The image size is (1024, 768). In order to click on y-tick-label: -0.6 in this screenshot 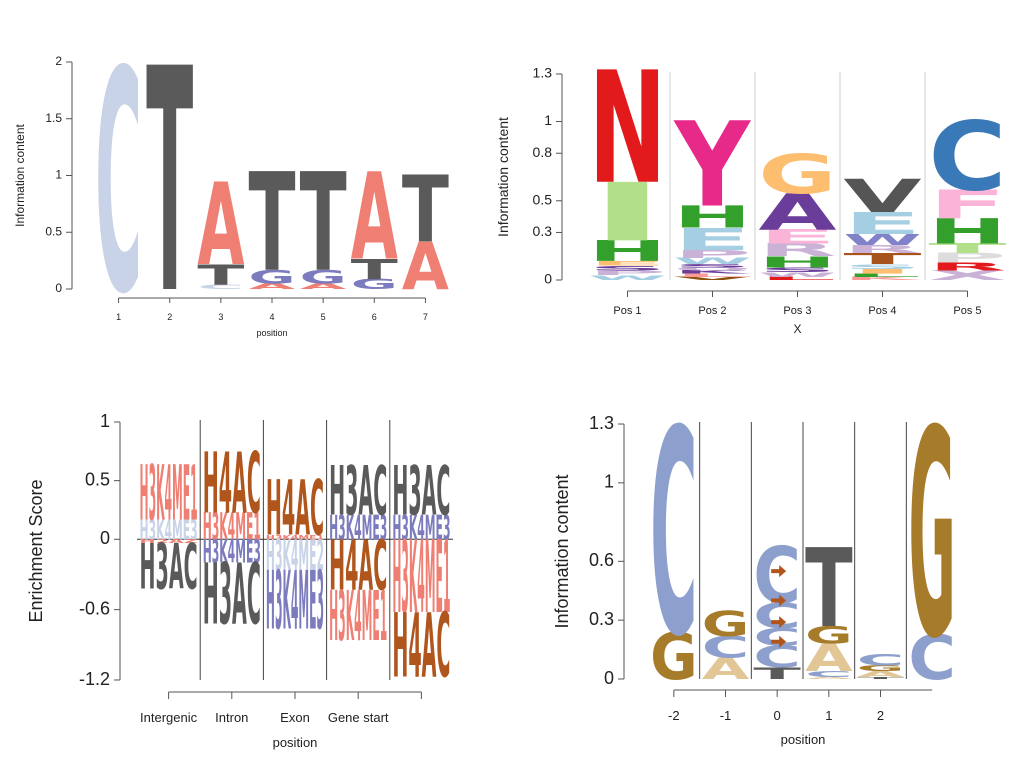, I will do `click(94, 608)`.